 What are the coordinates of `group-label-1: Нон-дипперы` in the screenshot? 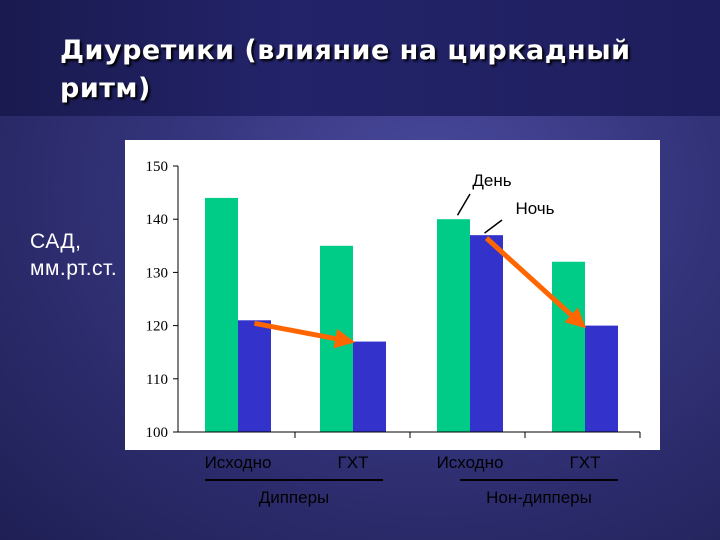 It's located at (539, 497).